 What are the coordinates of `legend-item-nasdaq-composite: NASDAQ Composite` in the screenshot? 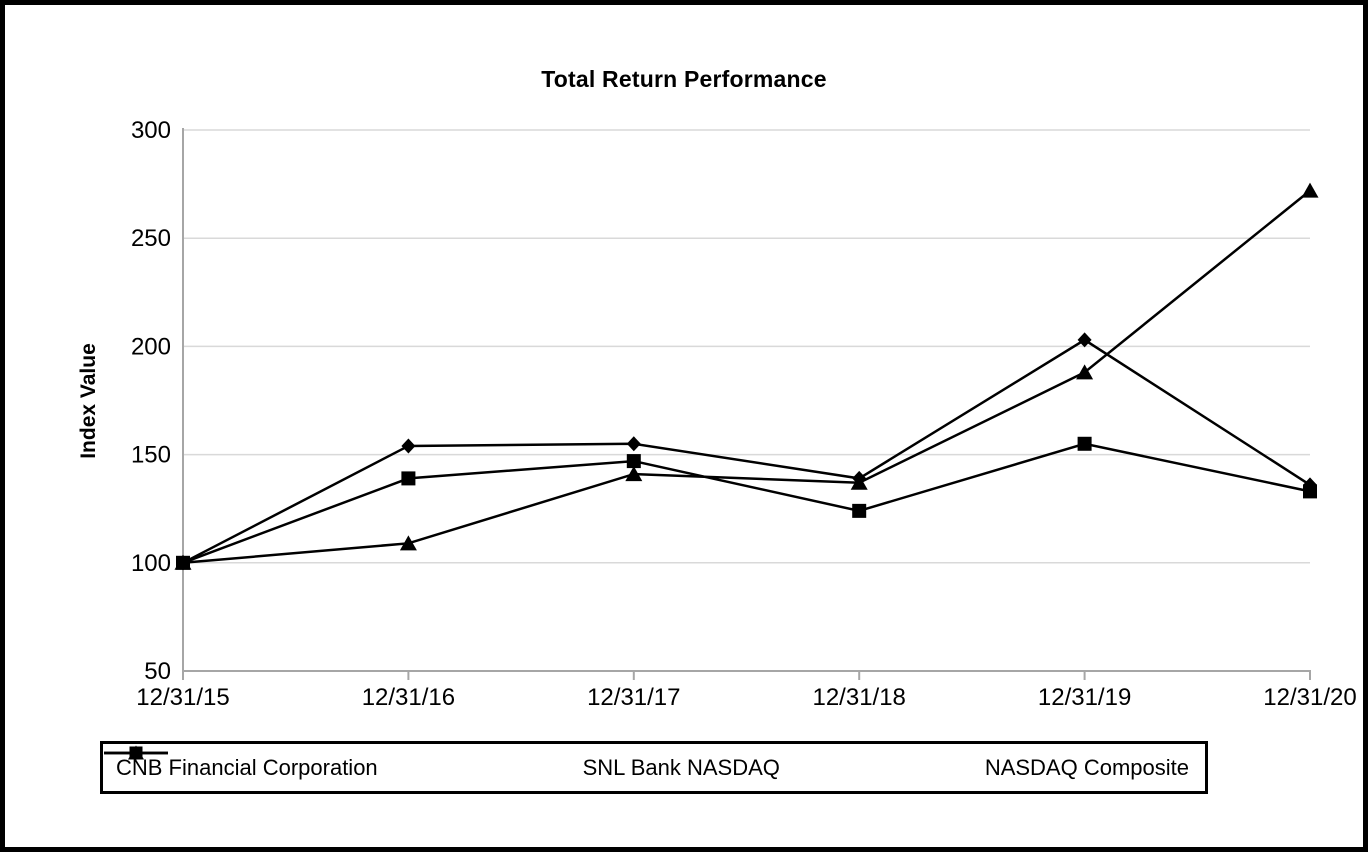 It's located at (646, 763).